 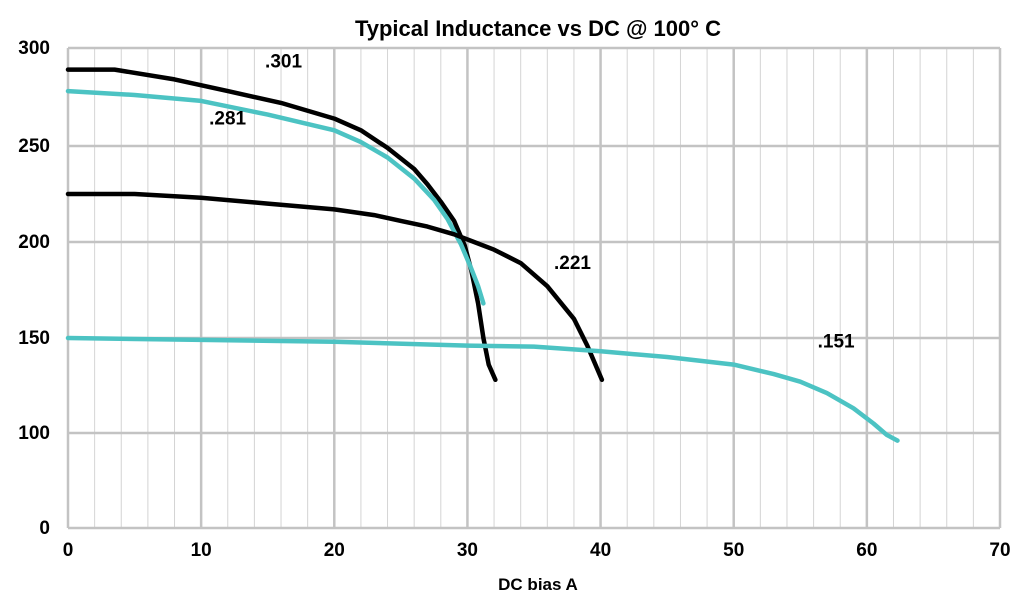 I want to click on series-label-281: .281, so click(x=227, y=118).